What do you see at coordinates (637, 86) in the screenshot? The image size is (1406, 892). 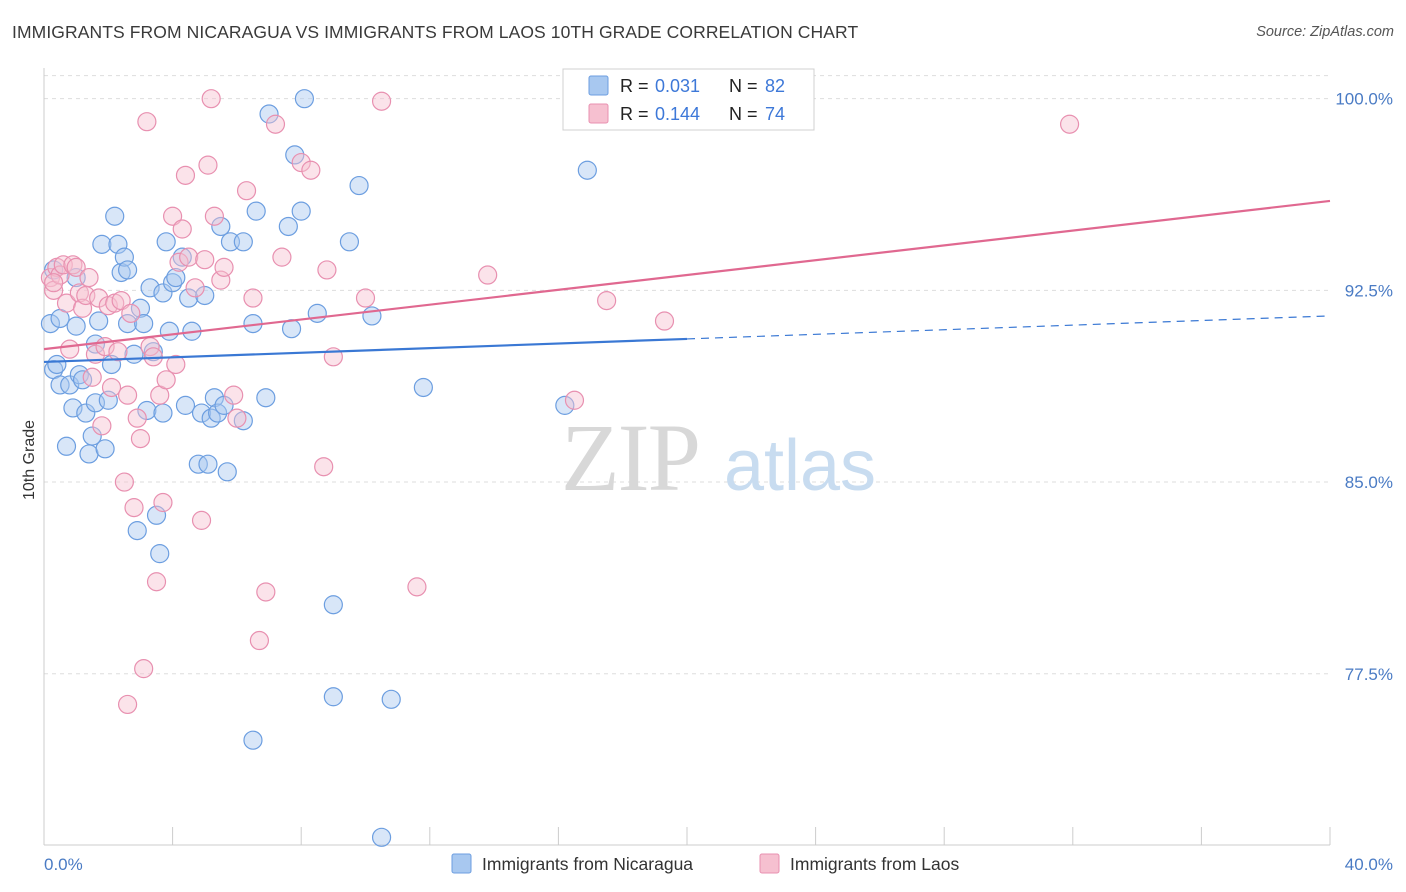 I see `legend-nicaragua-r-label: R =` at bounding box center [637, 86].